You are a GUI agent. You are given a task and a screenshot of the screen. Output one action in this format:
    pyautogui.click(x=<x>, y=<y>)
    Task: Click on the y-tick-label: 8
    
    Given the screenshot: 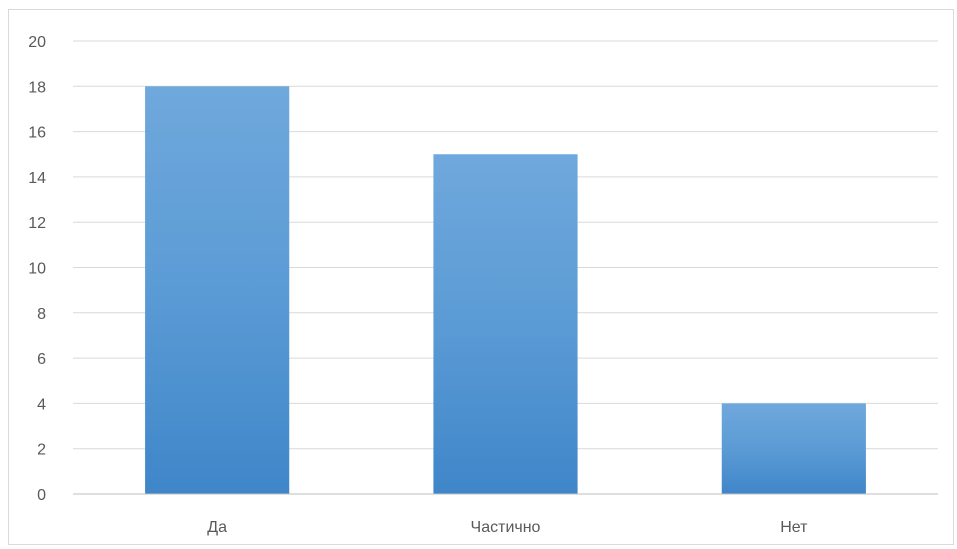 What is the action you would take?
    pyautogui.click(x=41, y=314)
    